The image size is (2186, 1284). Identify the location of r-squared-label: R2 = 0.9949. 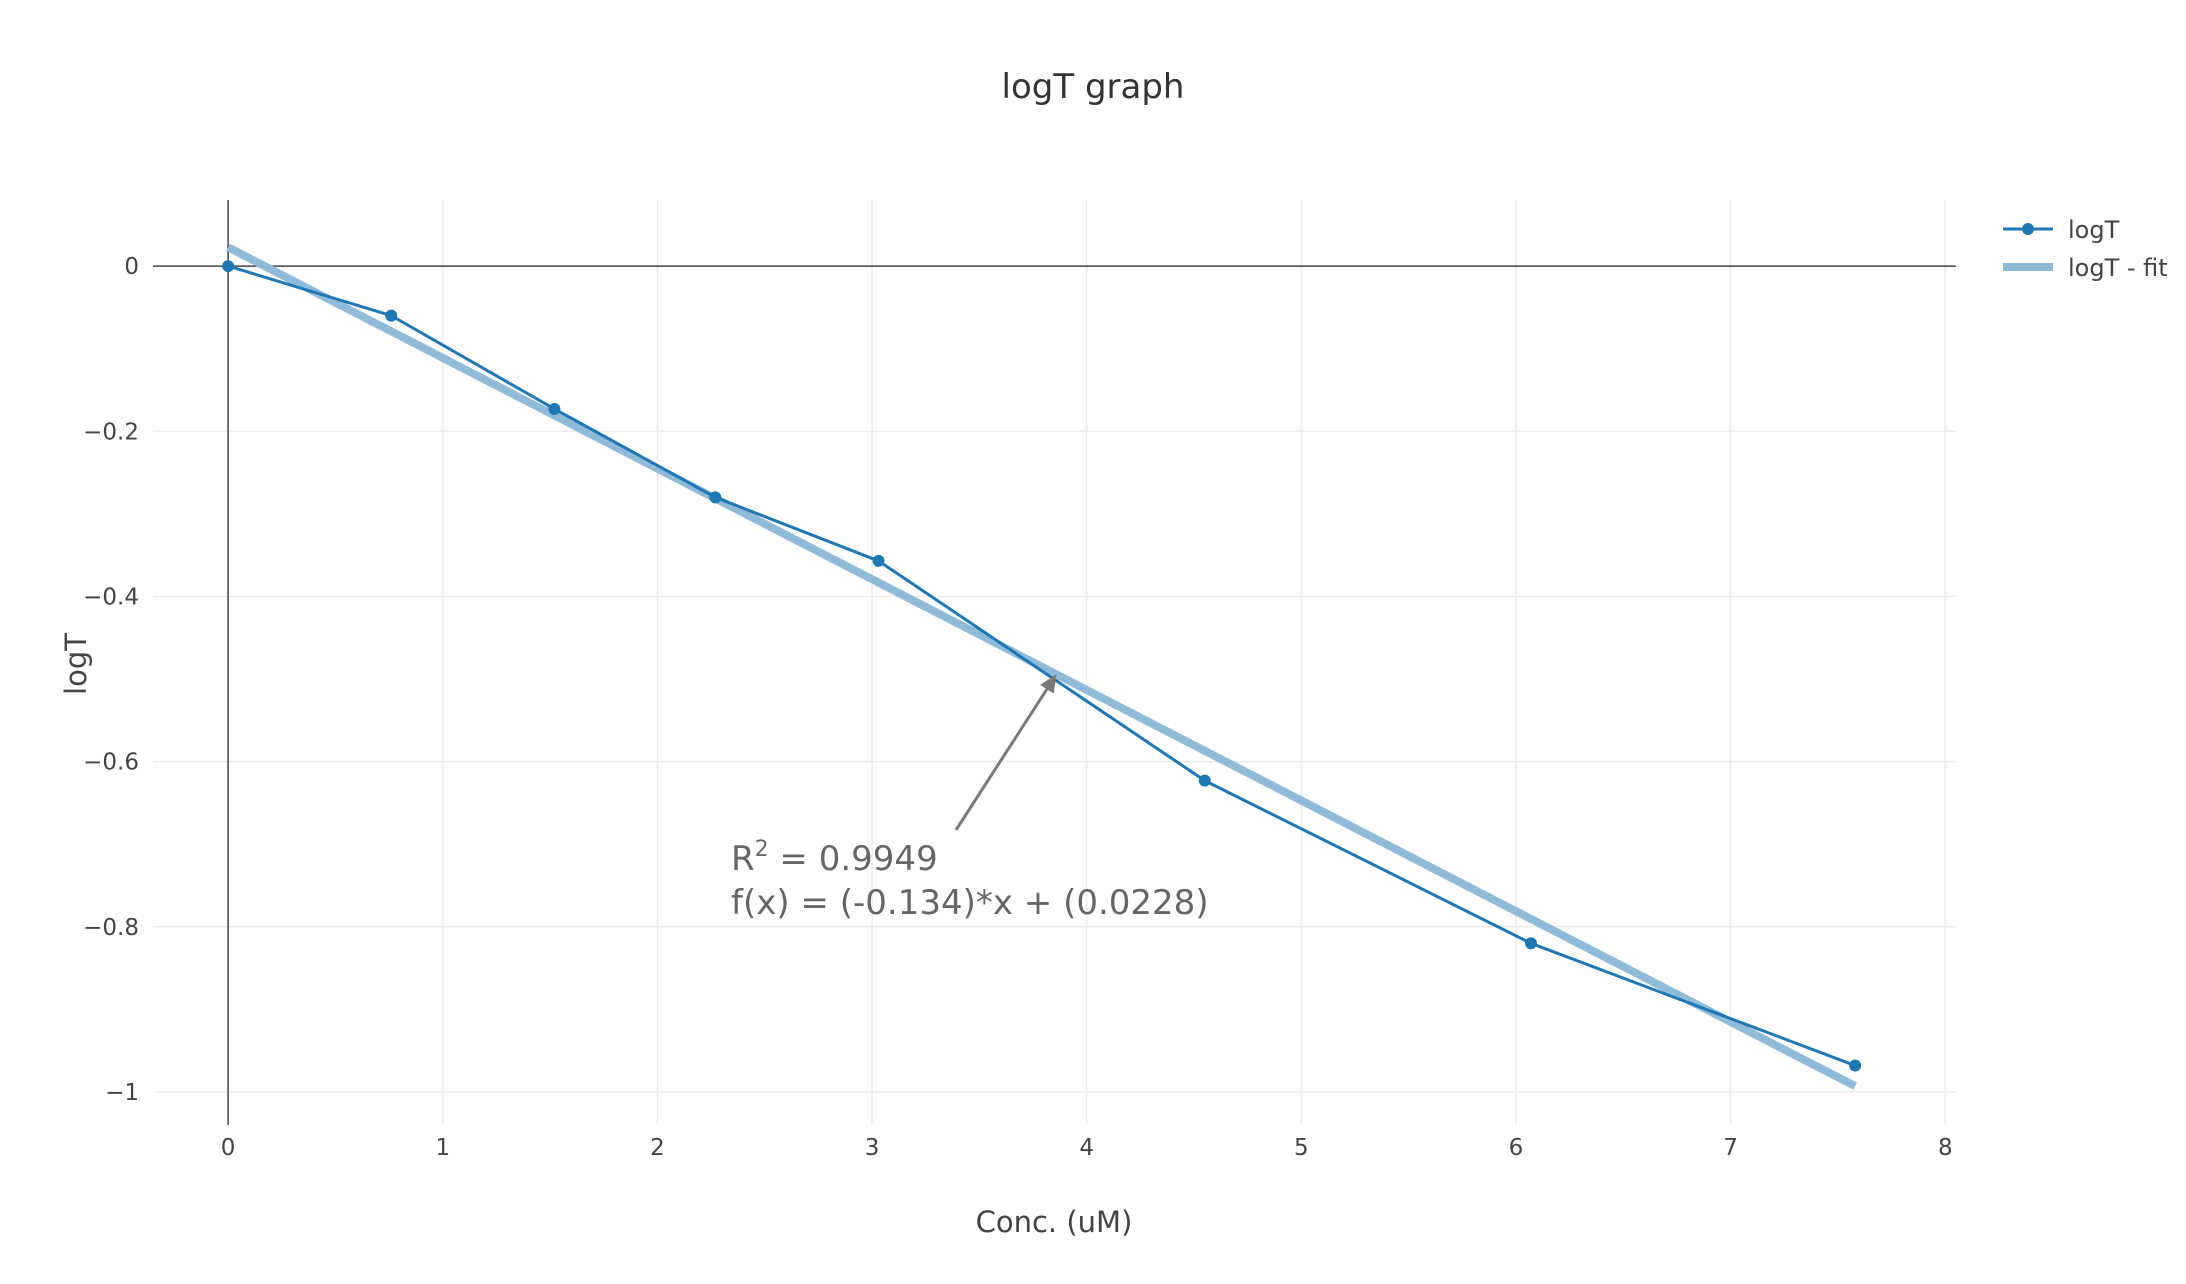
(834, 858).